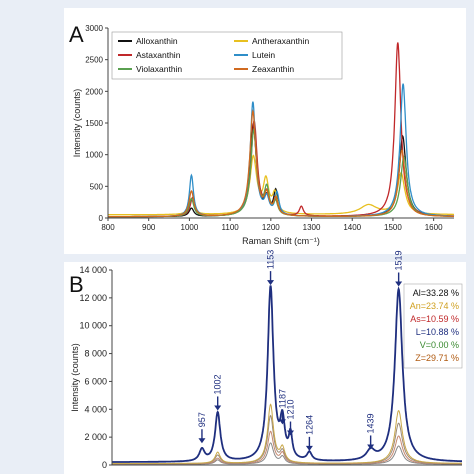 The height and width of the screenshot is (474, 474). What do you see at coordinates (280, 41) in the screenshot?
I see `legend-label: Antheraxanthin` at bounding box center [280, 41].